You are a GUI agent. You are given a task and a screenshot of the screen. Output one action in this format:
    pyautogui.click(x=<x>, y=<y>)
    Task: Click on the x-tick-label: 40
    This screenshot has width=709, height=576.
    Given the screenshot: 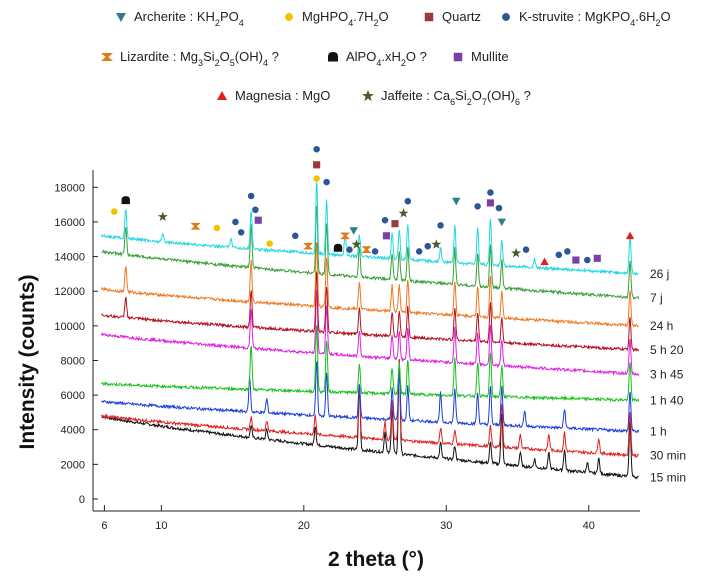 What is the action you would take?
    pyautogui.click(x=589, y=526)
    